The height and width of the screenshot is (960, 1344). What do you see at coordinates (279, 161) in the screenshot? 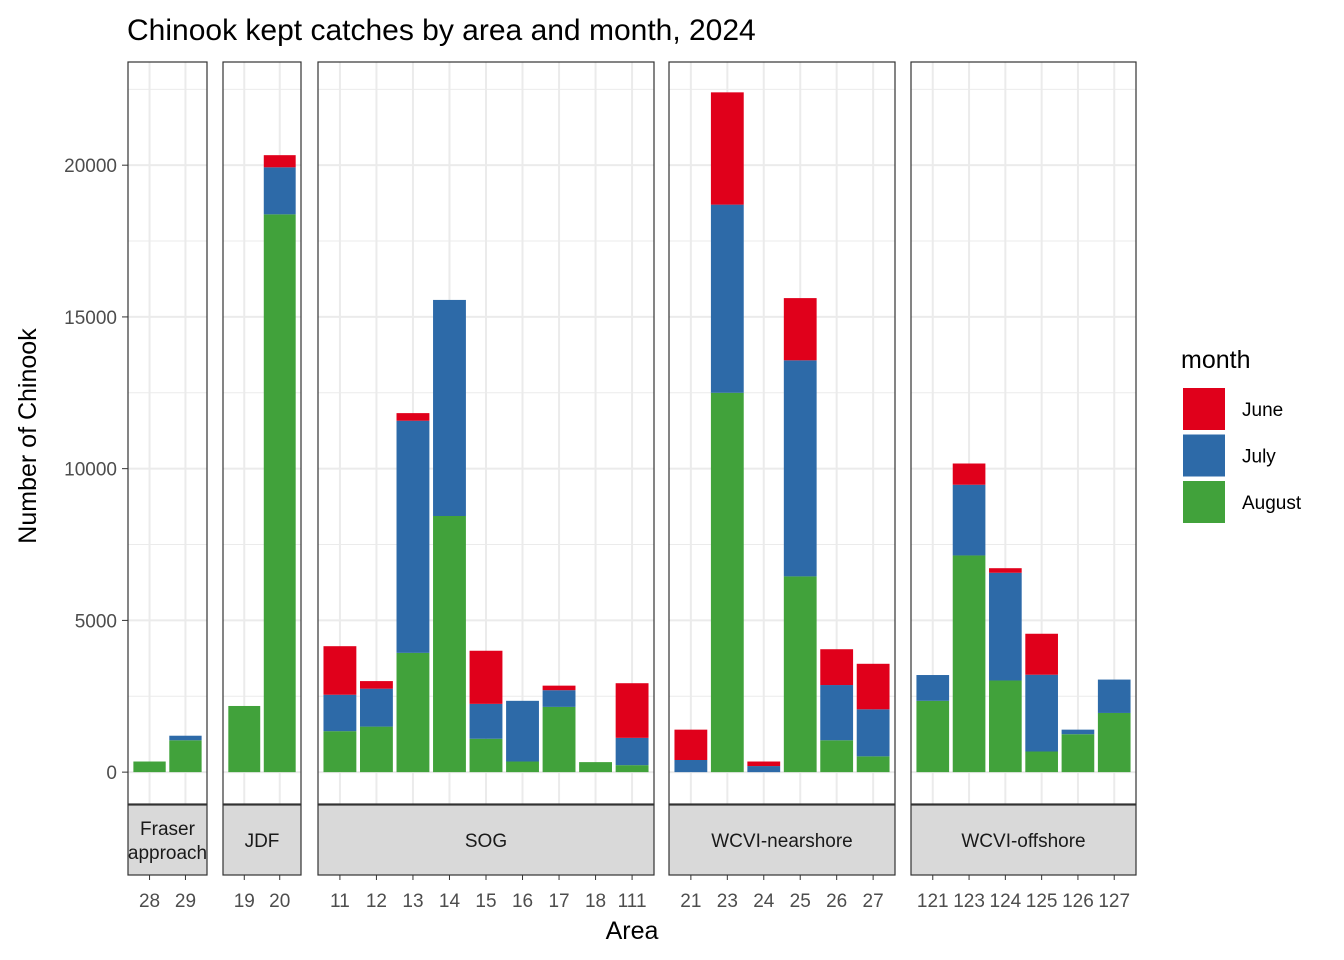
I see `bar-area-20-june` at bounding box center [279, 161].